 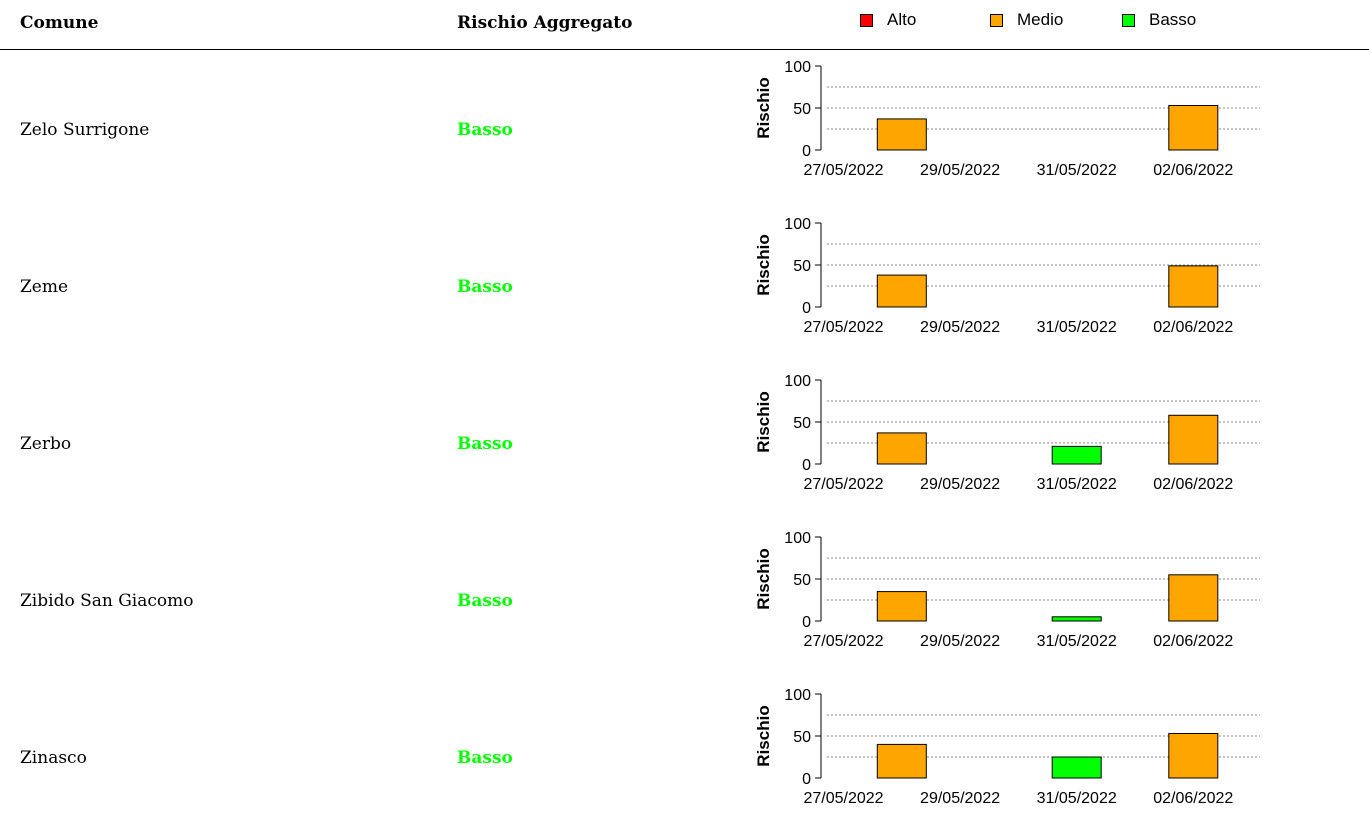 I want to click on legend-label-medio: Medio, so click(x=1040, y=19).